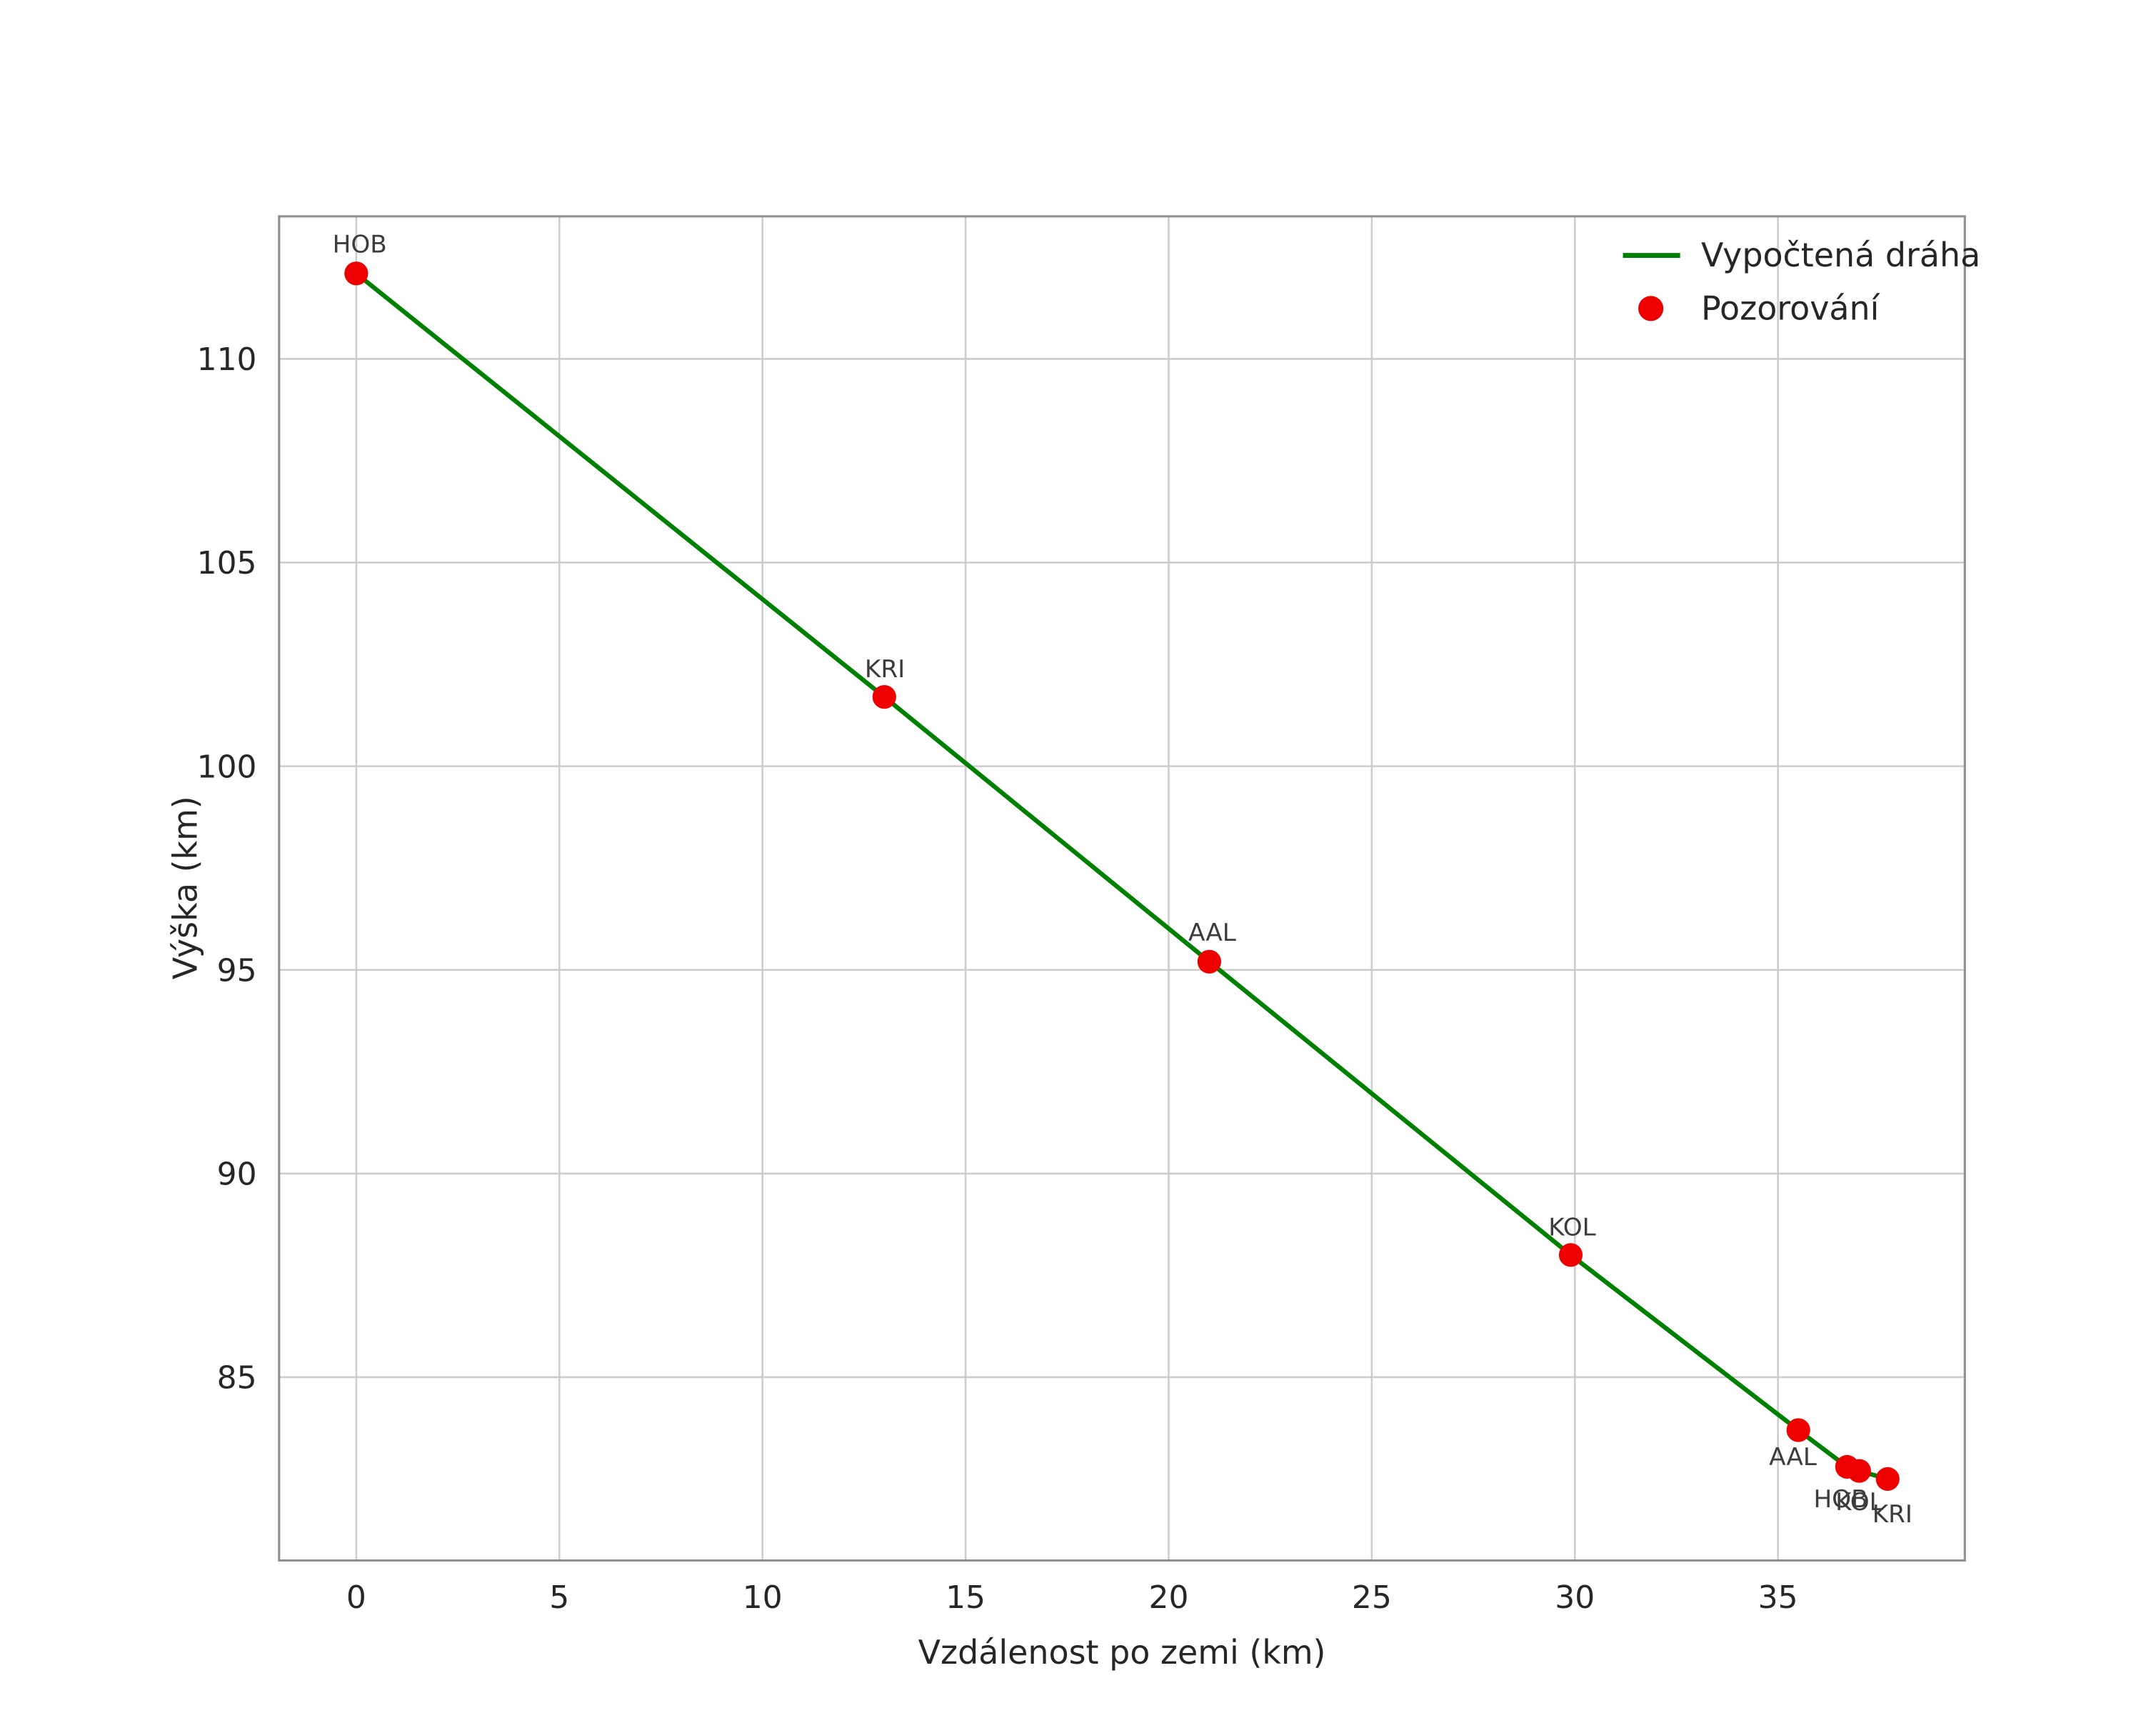 This screenshot has height=1728, width=2156. What do you see at coordinates (966, 1597) in the screenshot?
I see `x-tick-label: 15` at bounding box center [966, 1597].